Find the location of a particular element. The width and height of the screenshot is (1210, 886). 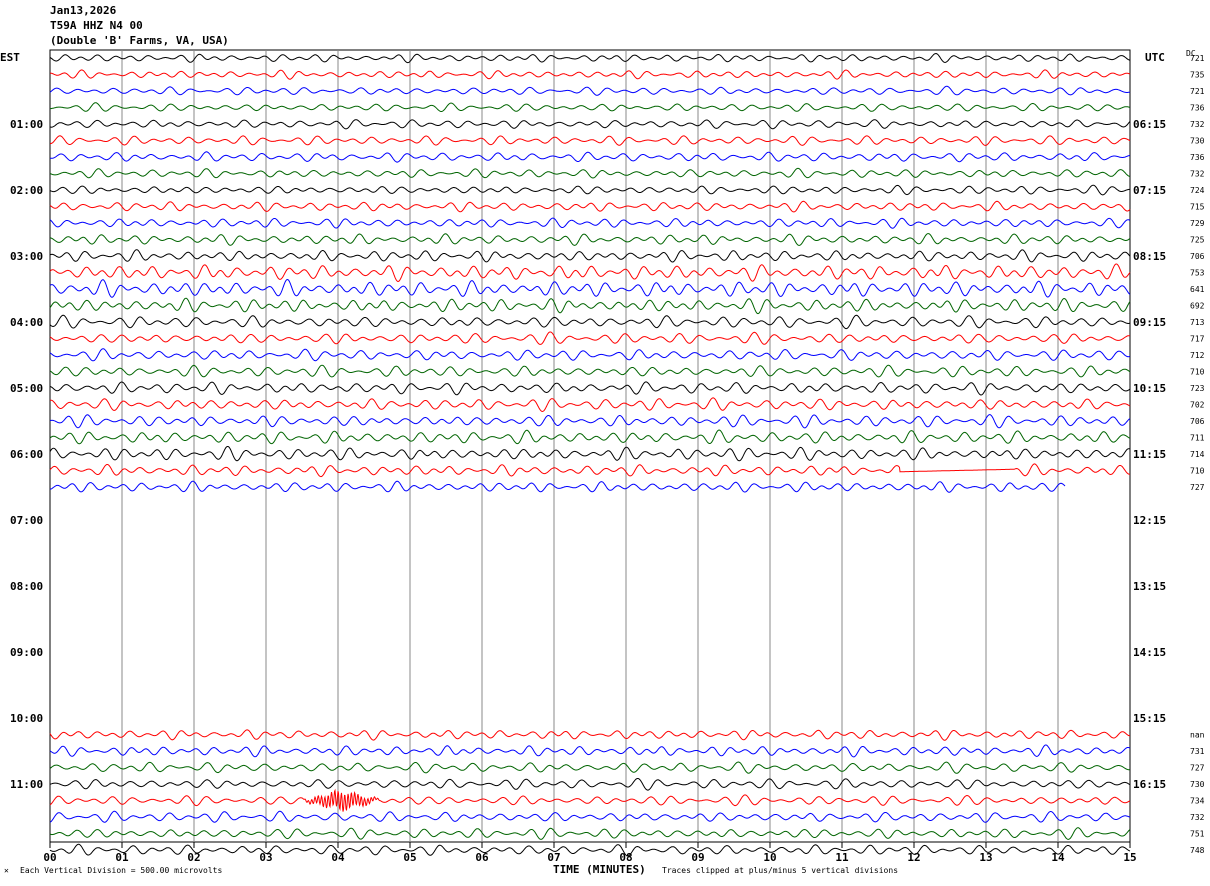

right-hour-label: 09:15 is located at coordinates (1149, 322).